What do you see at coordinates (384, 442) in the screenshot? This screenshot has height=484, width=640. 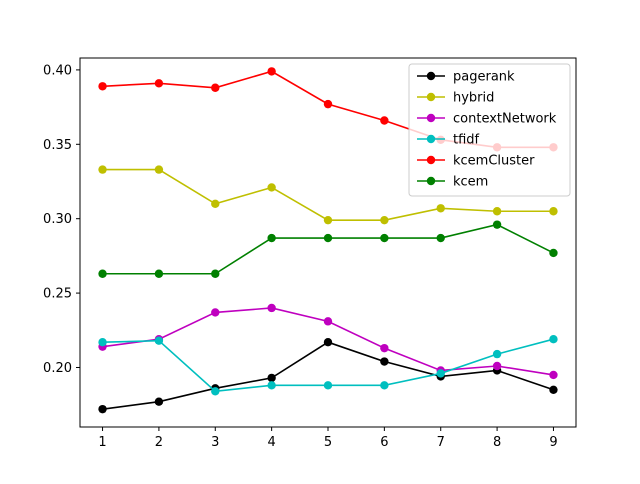 I see `x-tick-label: 6` at bounding box center [384, 442].